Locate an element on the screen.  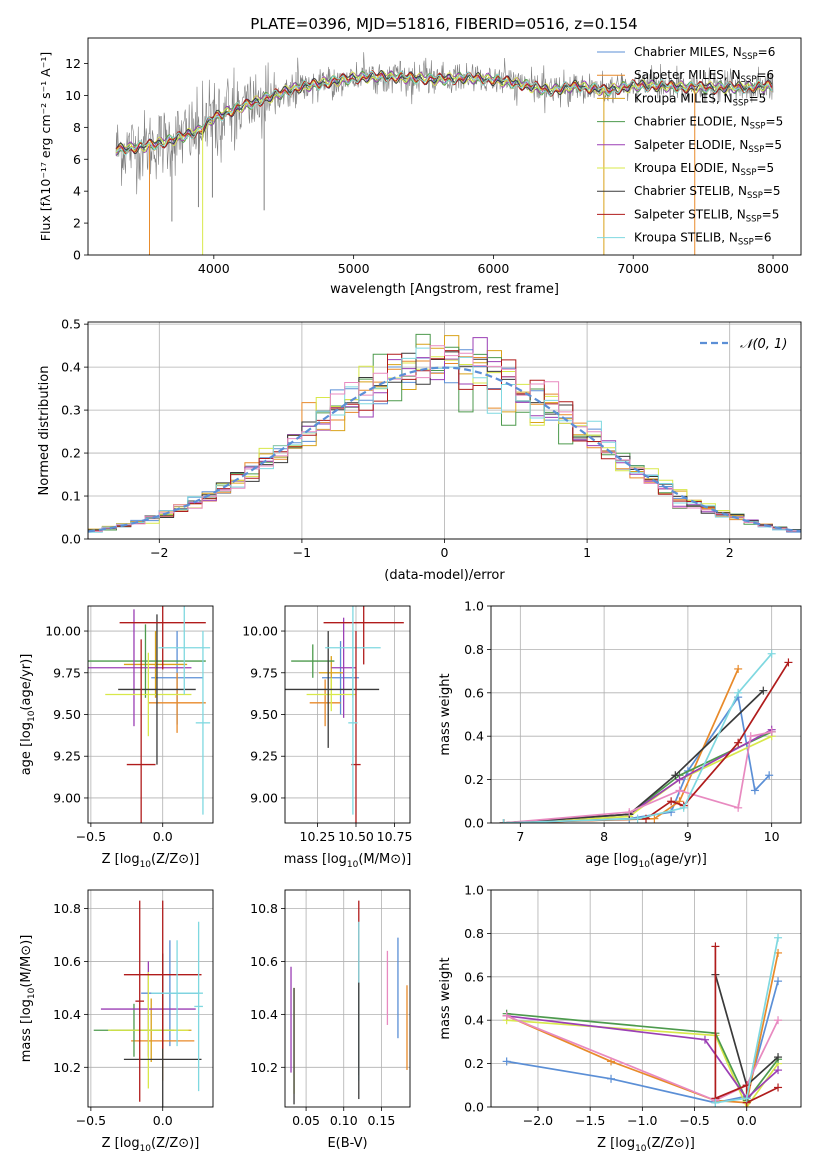
x-tick-label: −0.5 is located at coordinates (694, 1120).